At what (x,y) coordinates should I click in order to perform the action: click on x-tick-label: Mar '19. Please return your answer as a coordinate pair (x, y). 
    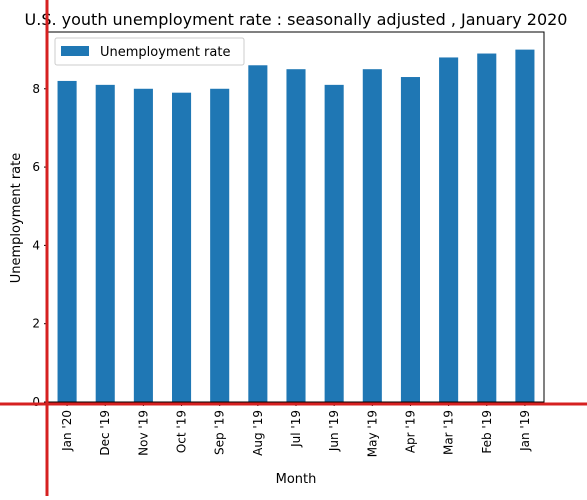
    Looking at the image, I should click on (449, 432).